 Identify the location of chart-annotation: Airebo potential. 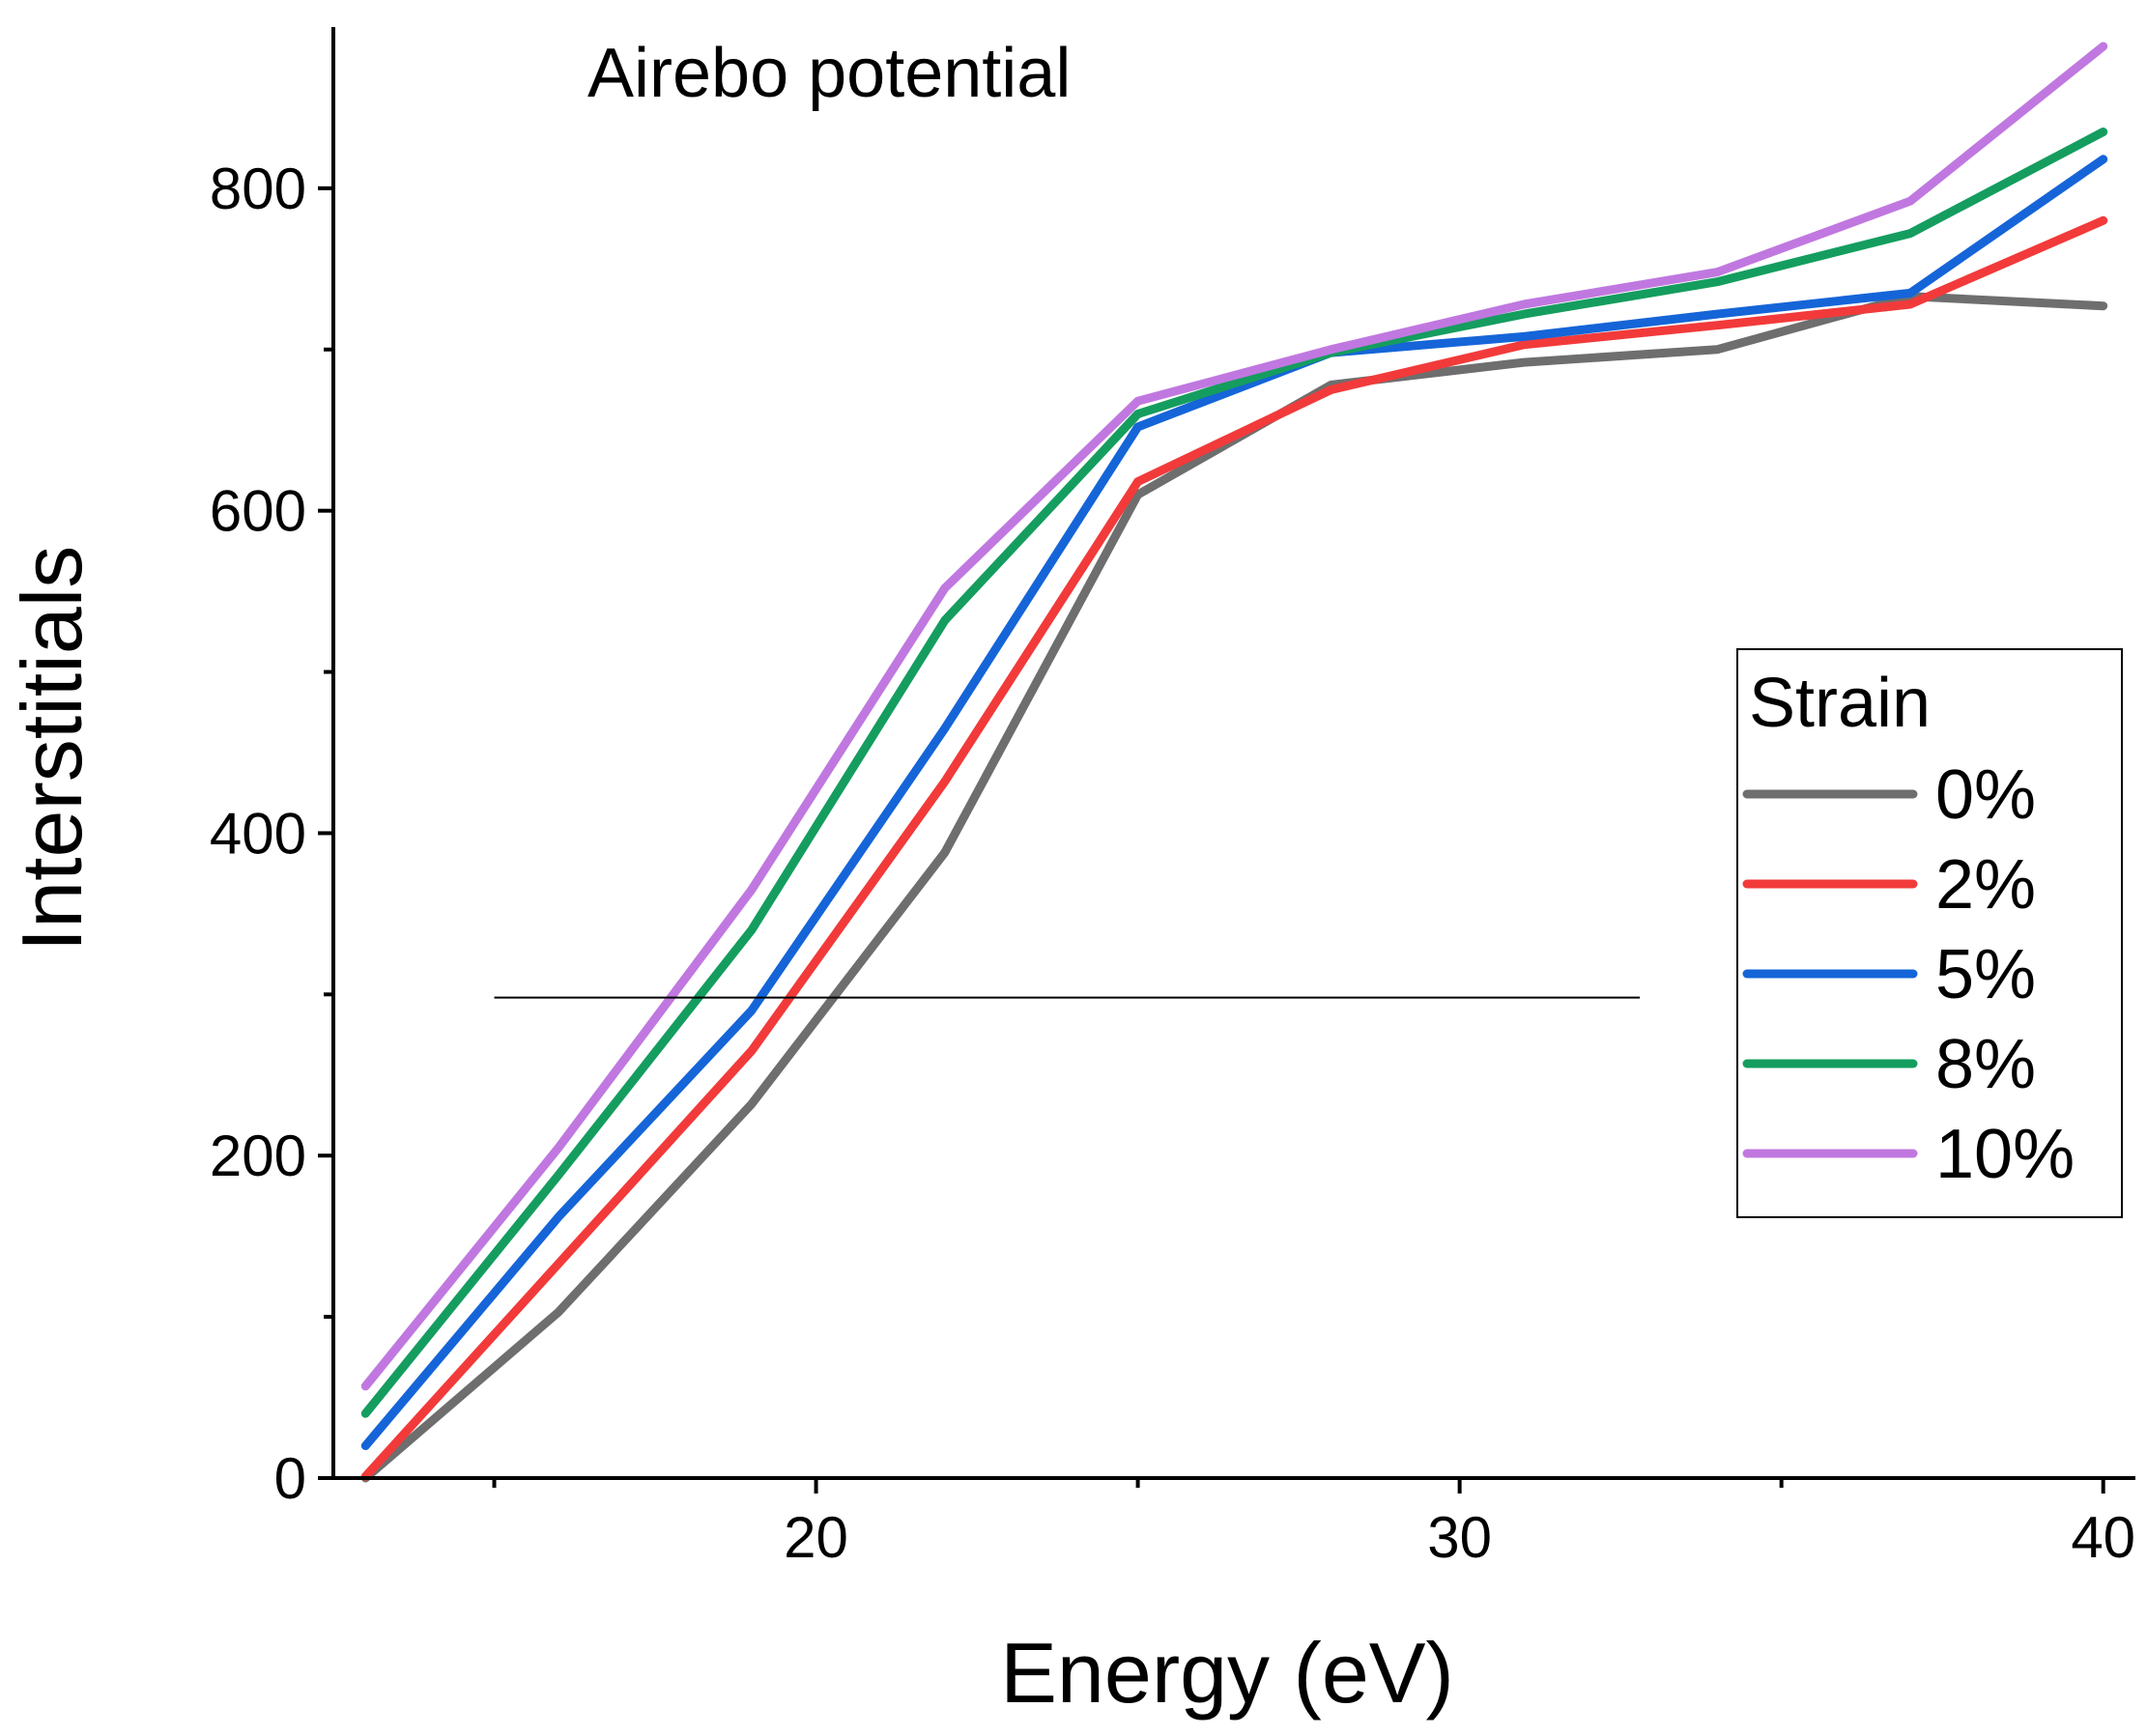
(829, 73).